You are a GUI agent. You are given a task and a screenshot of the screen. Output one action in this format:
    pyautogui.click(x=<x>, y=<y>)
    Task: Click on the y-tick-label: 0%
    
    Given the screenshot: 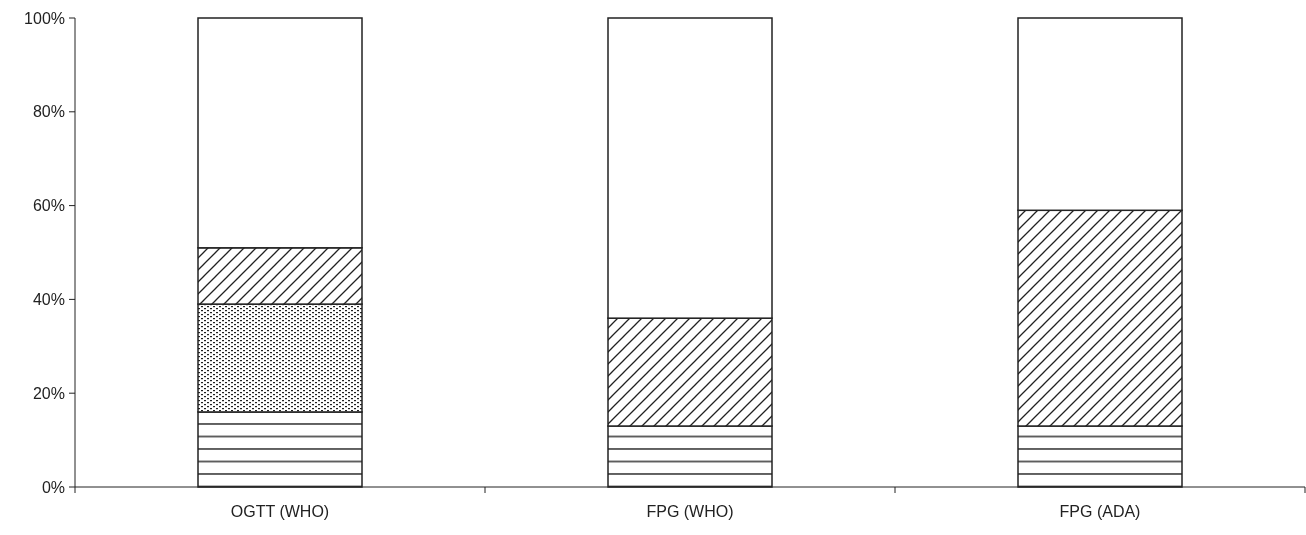 What is the action you would take?
    pyautogui.click(x=53, y=487)
    